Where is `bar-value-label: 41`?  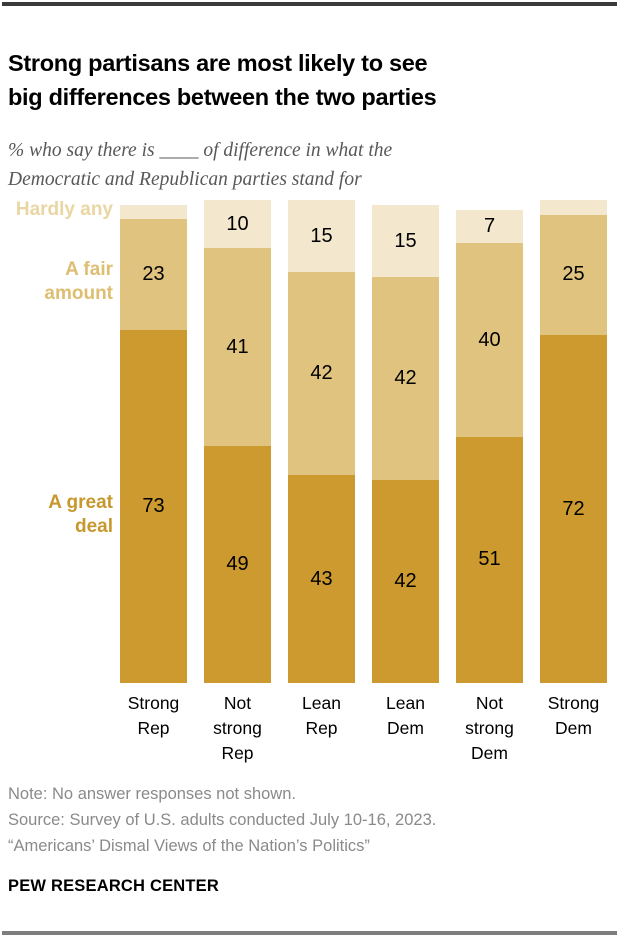
bar-value-label: 41 is located at coordinates (237, 346).